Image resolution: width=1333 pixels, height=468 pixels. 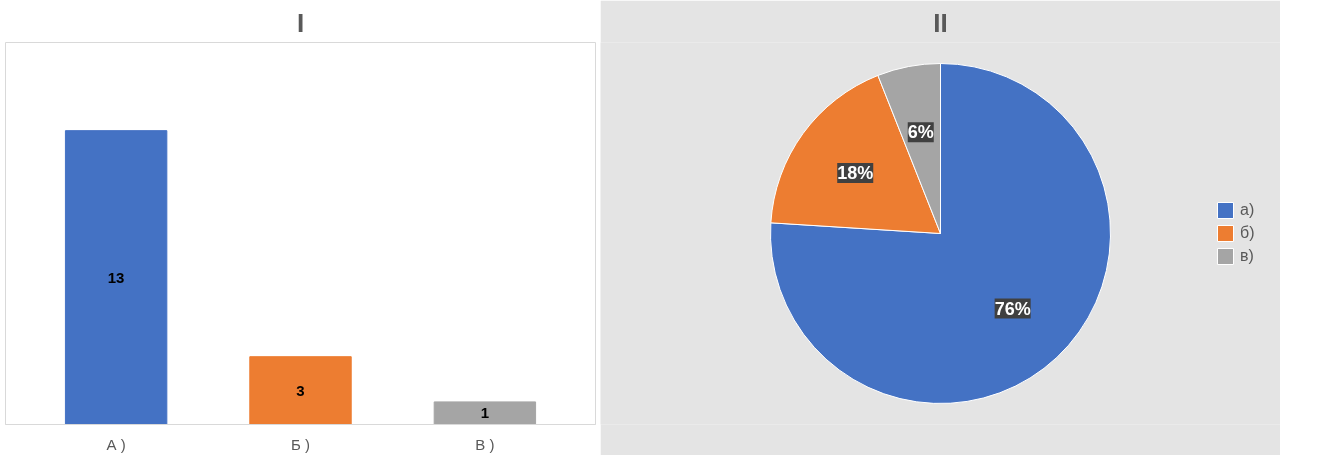 What do you see at coordinates (1012, 308) in the screenshot?
I see `data-label: 76%` at bounding box center [1012, 308].